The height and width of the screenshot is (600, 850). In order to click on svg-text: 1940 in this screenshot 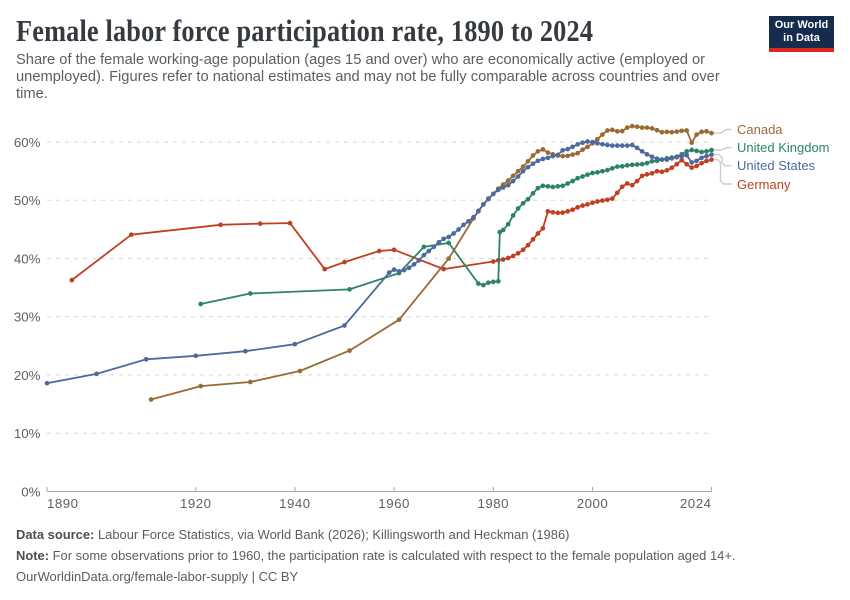, I will do `click(295, 503)`.